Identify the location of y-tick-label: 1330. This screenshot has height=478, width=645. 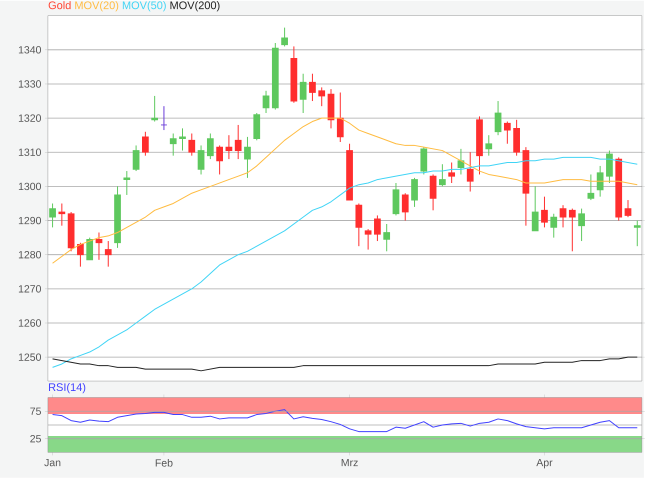
(29, 84).